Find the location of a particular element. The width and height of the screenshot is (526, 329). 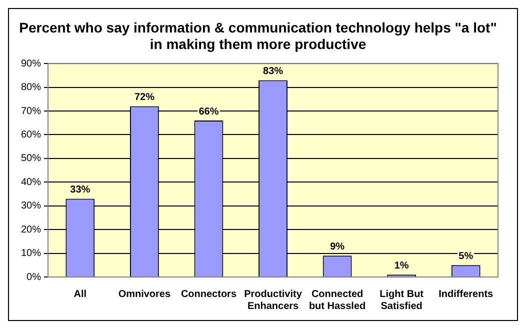

x-tick-label: All is located at coordinates (80, 294).